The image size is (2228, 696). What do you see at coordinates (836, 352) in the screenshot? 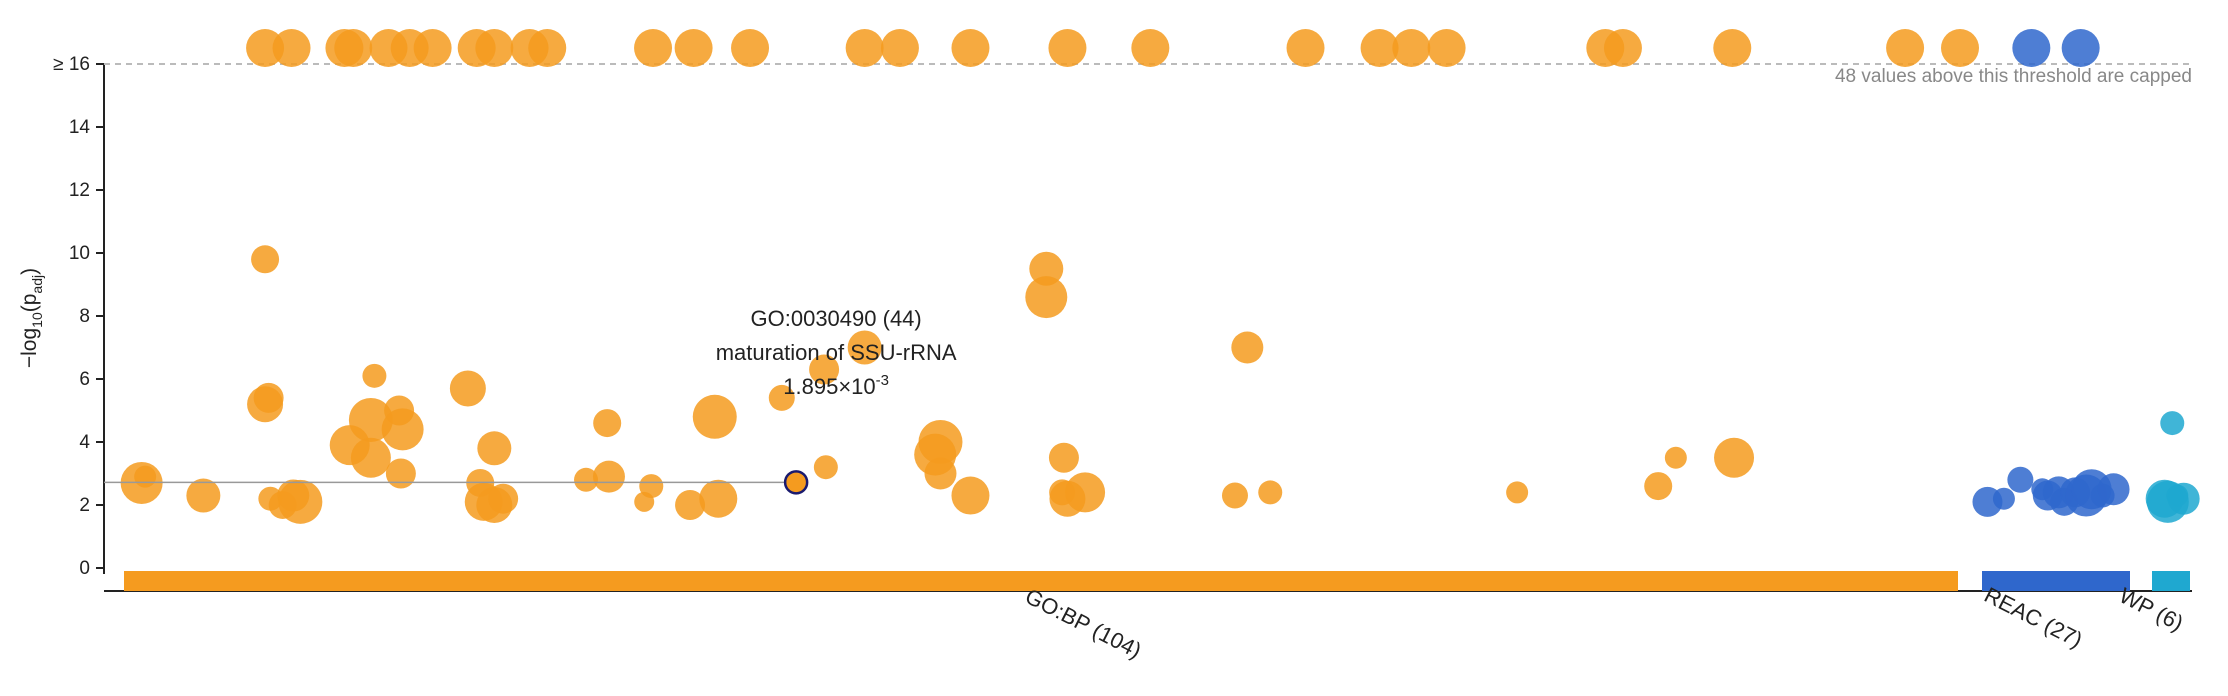
I see `tooltip-term-name: maturation of SSU-rRNA` at bounding box center [836, 352].